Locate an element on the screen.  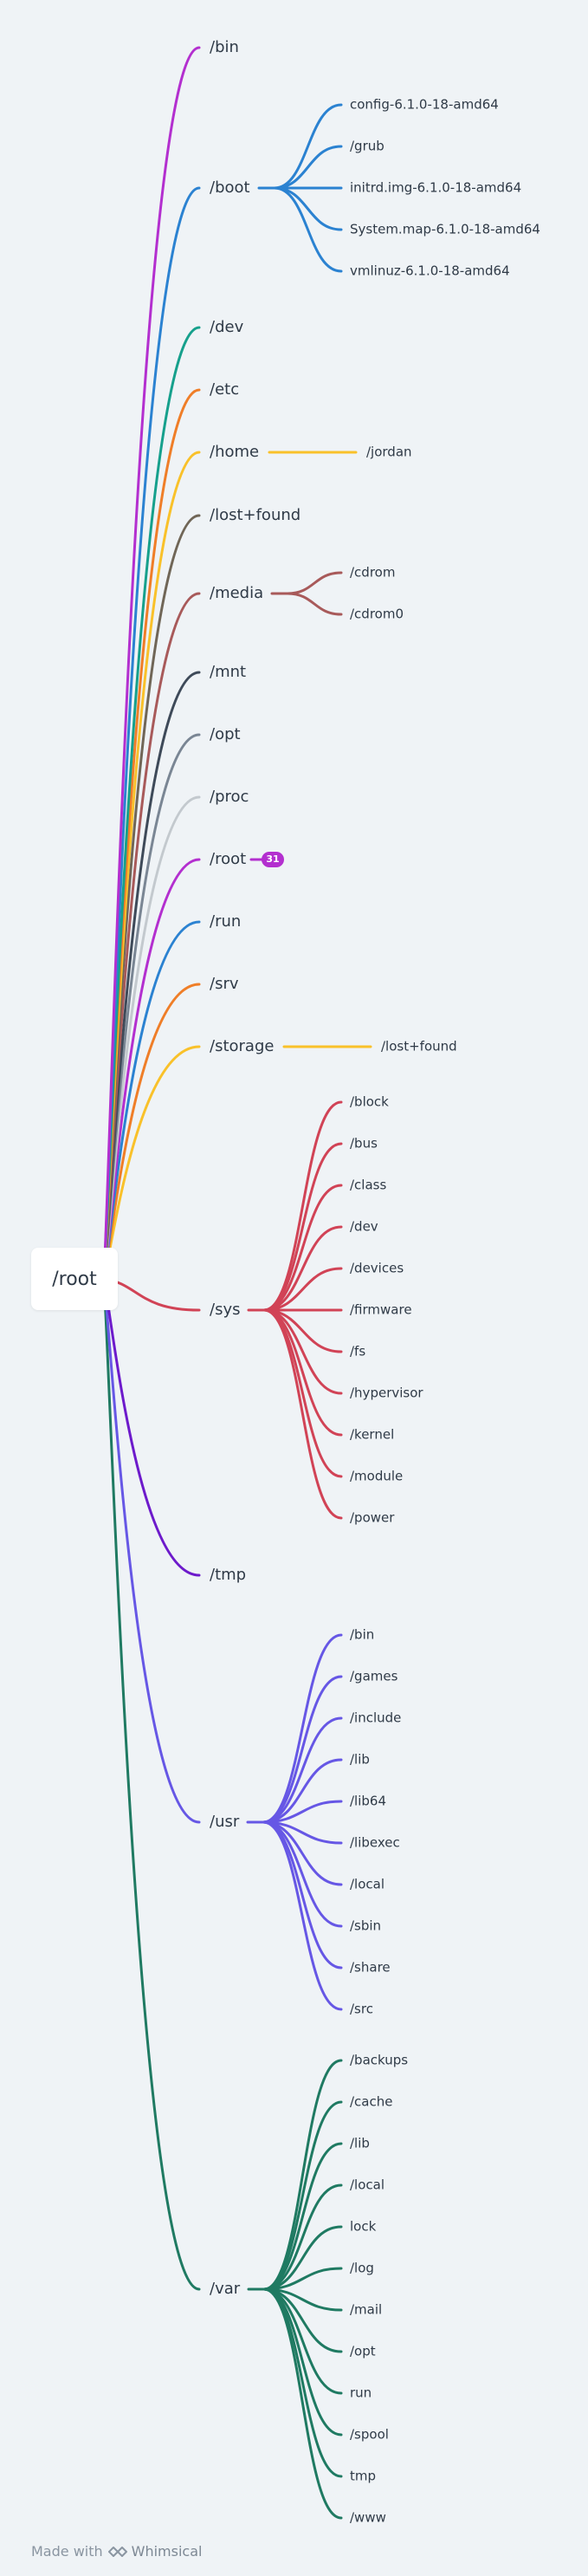
child-node-run: run is located at coordinates (361, 2393).